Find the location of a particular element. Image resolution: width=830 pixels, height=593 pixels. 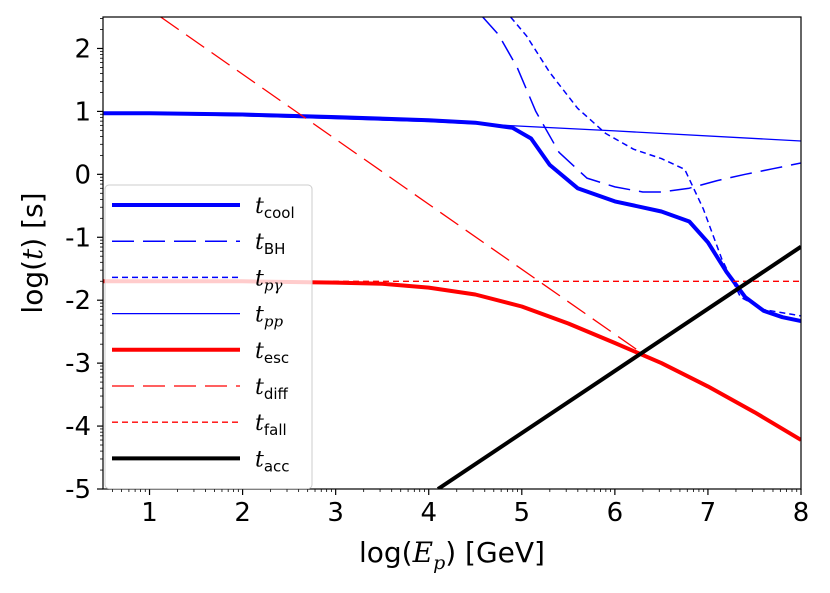

y-tick-label: -3 is located at coordinates (78, 364).